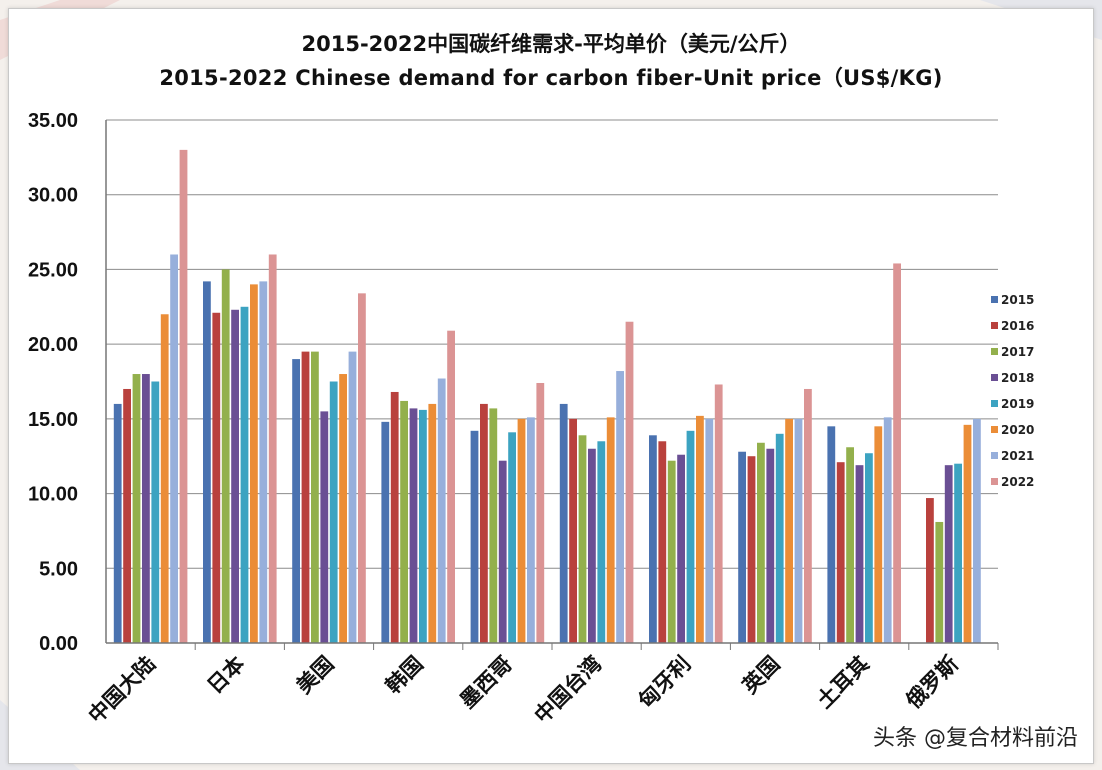  What do you see at coordinates (58, 569) in the screenshot?
I see `y-tick-label: 5.00` at bounding box center [58, 569].